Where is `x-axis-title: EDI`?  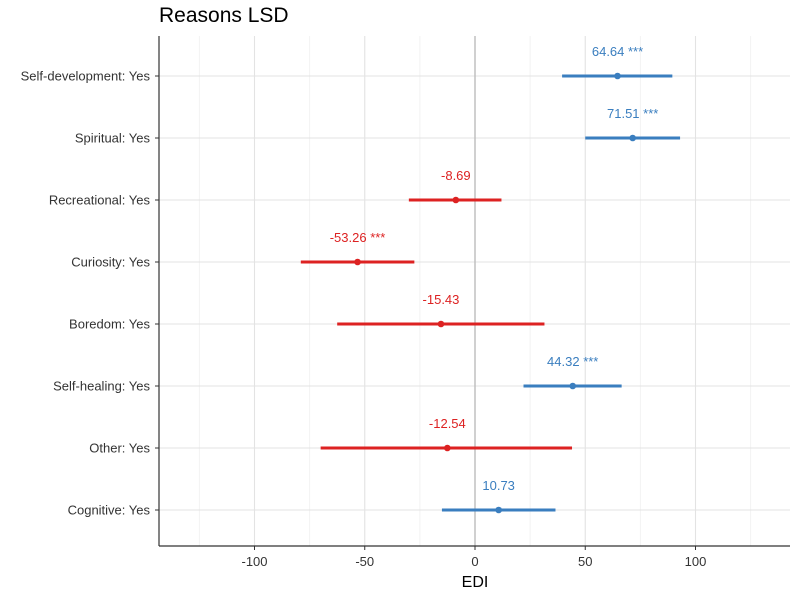
x-axis-title: EDI is located at coordinates (475, 582).